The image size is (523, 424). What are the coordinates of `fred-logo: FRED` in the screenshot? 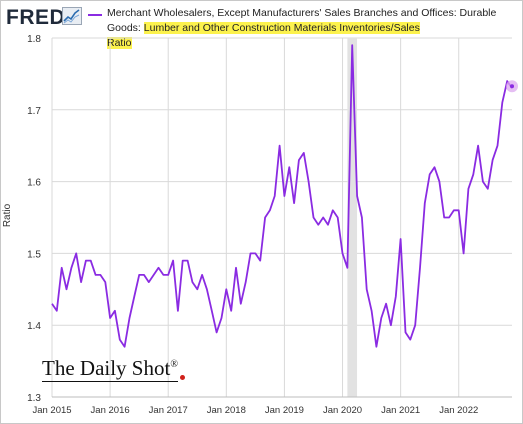 It's located at (36, 17).